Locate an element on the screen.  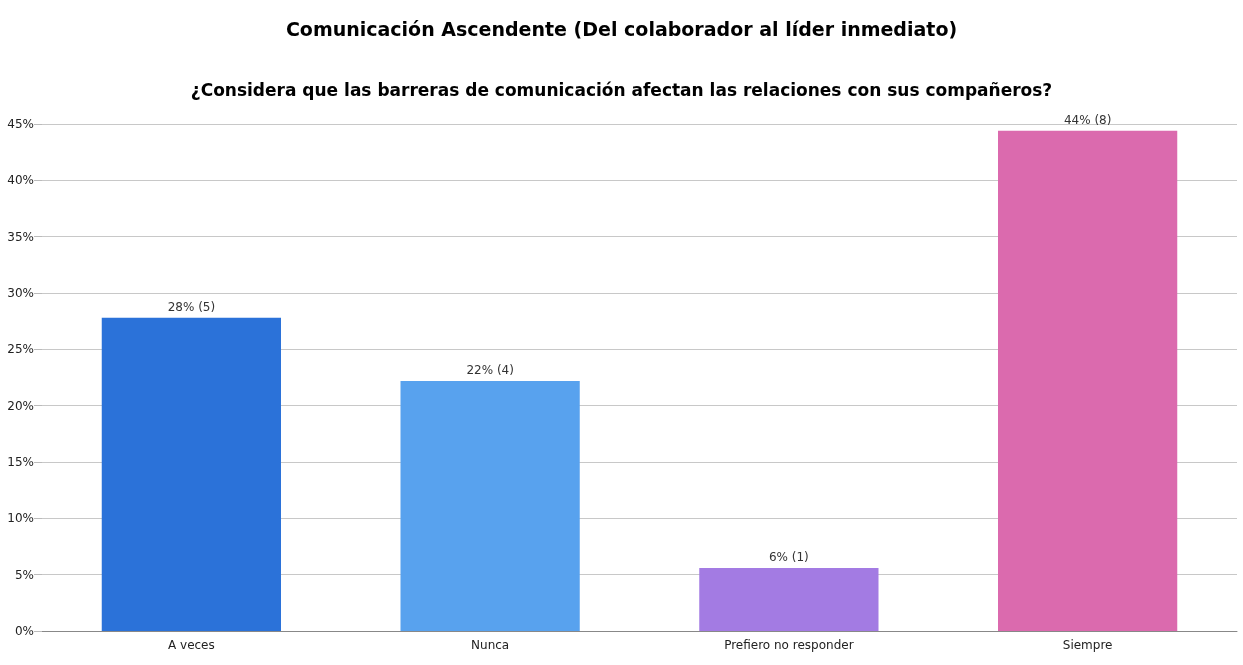
y-tick-label: 20% is located at coordinates (20, 405).